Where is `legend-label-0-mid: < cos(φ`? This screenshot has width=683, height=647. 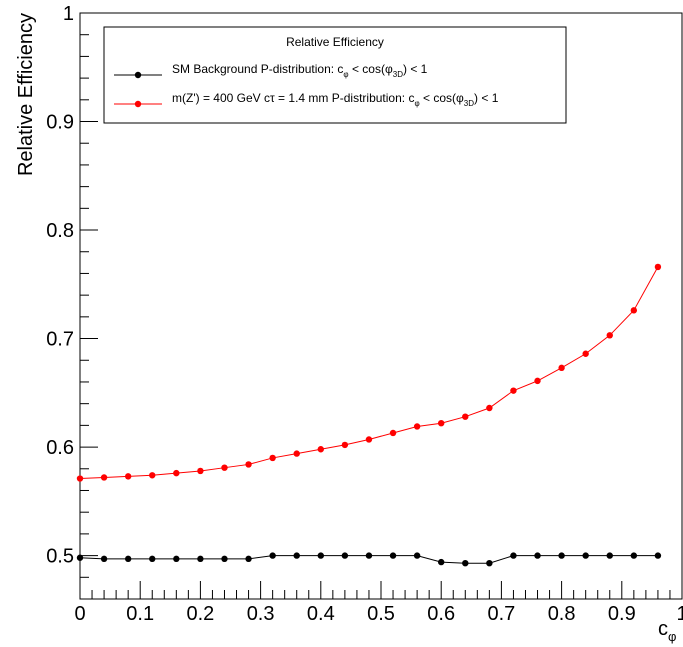
legend-label-0-mid: < cos(φ is located at coordinates (371, 69).